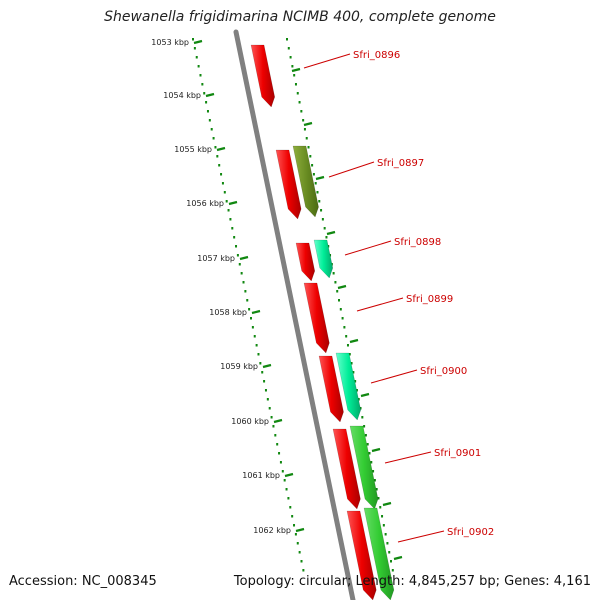  I want to click on gene-label: Sfri_0902, so click(470, 532).